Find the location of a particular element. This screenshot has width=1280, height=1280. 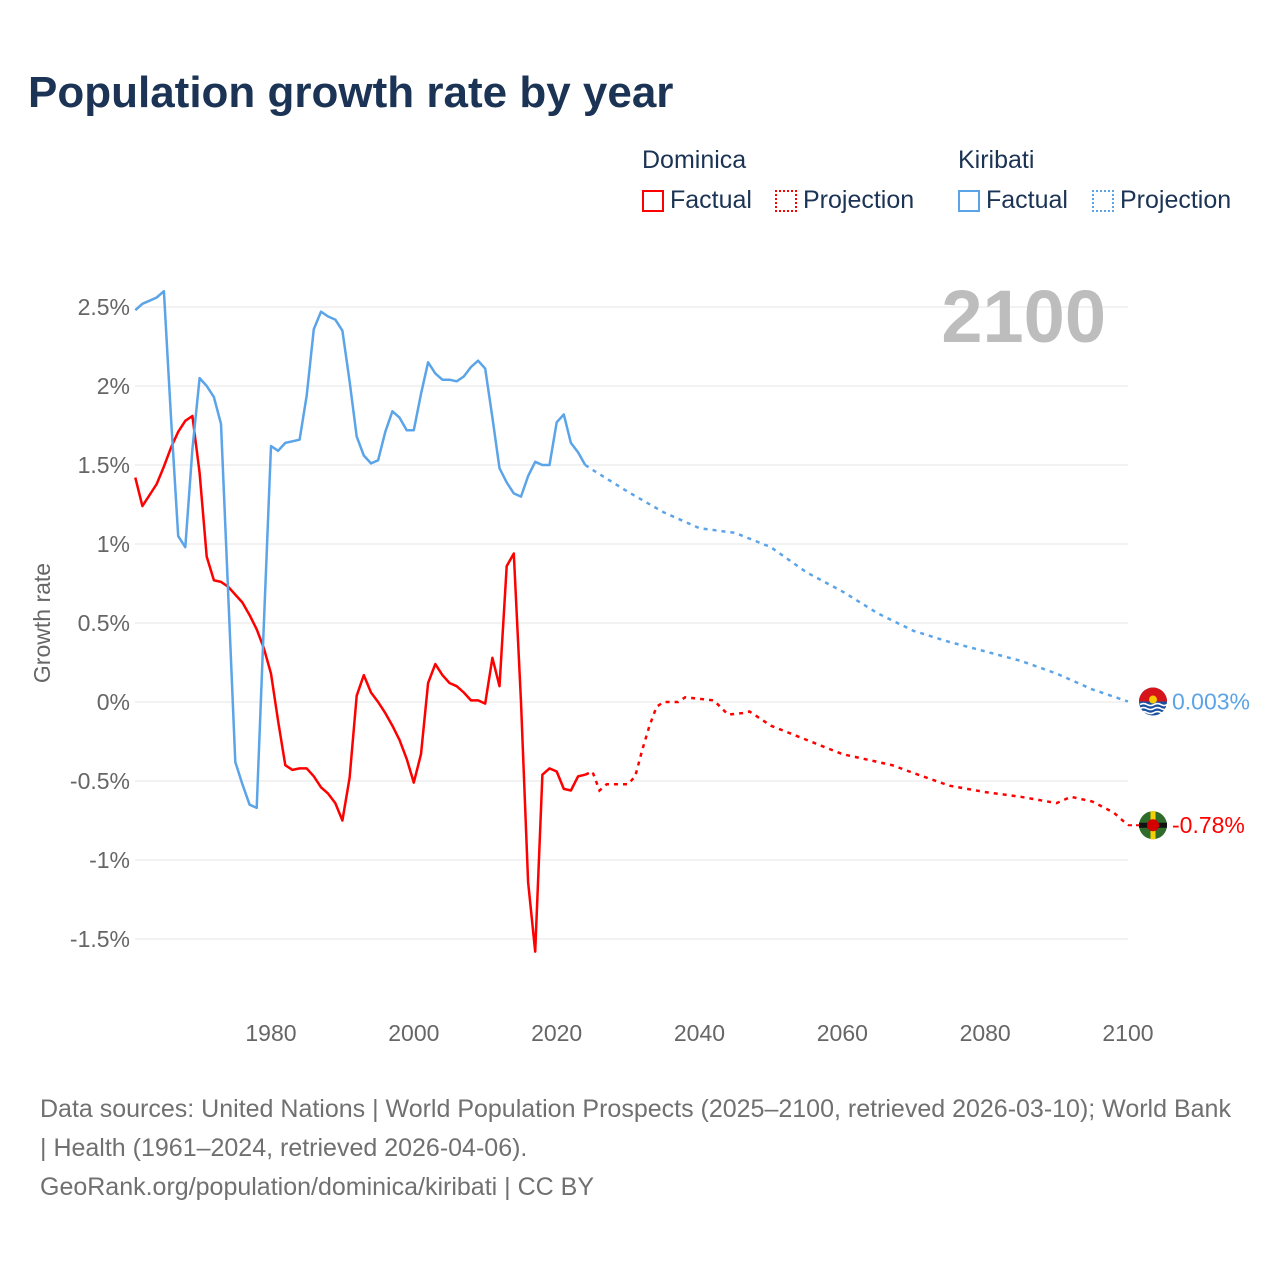

x-tick-label: 2100 is located at coordinates (1127, 1033).